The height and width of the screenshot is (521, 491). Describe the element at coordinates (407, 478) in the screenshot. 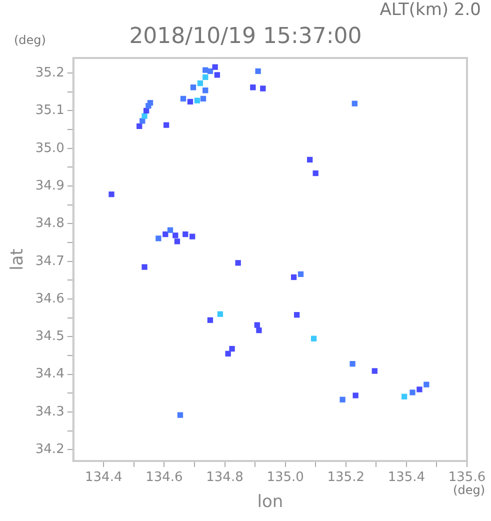

I see `x-tick-label: 135.4` at that location.